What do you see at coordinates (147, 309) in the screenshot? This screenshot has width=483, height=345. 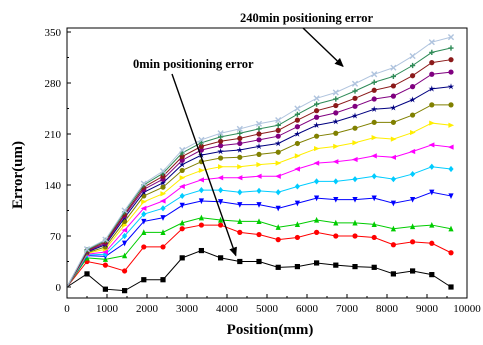 I see `x-tick-label: 2000` at bounding box center [147, 309].